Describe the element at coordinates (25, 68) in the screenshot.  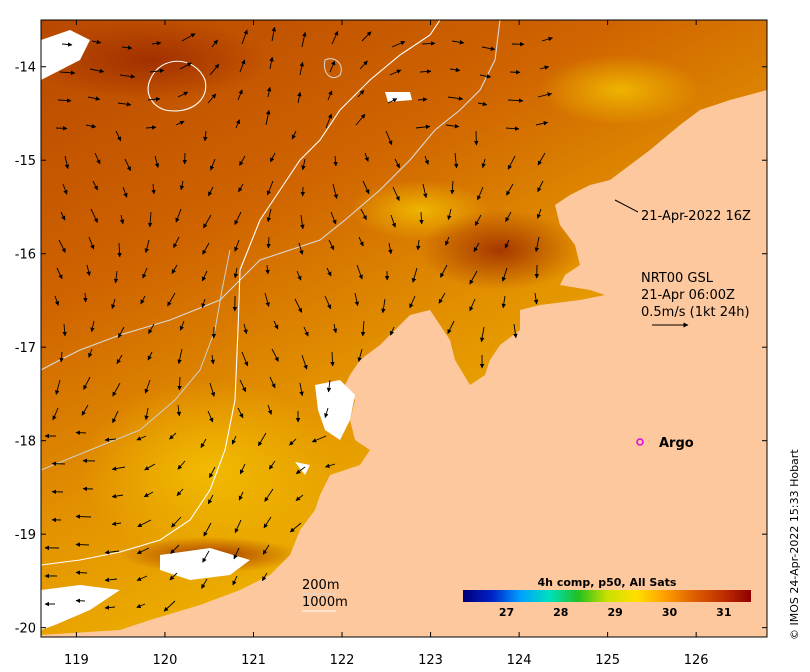
I see `y-tick-label: -14` at that location.